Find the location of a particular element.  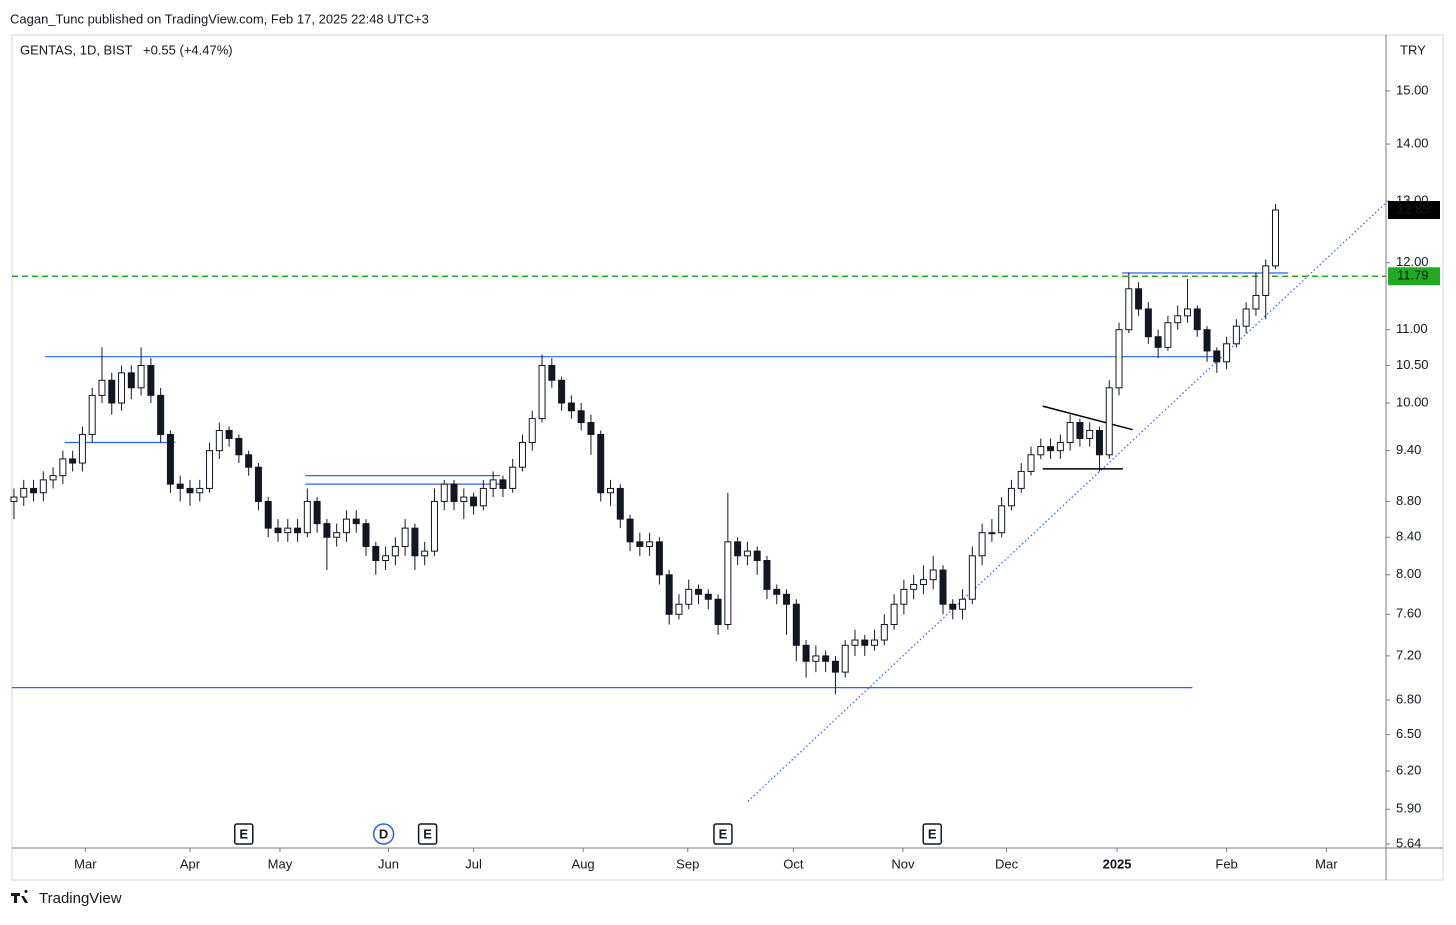

x-tick-label: Jun is located at coordinates (388, 863).